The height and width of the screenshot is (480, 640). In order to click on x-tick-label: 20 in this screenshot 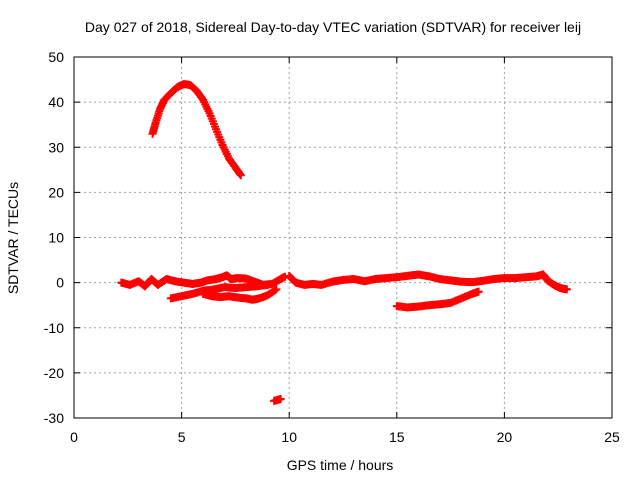, I will do `click(505, 437)`.